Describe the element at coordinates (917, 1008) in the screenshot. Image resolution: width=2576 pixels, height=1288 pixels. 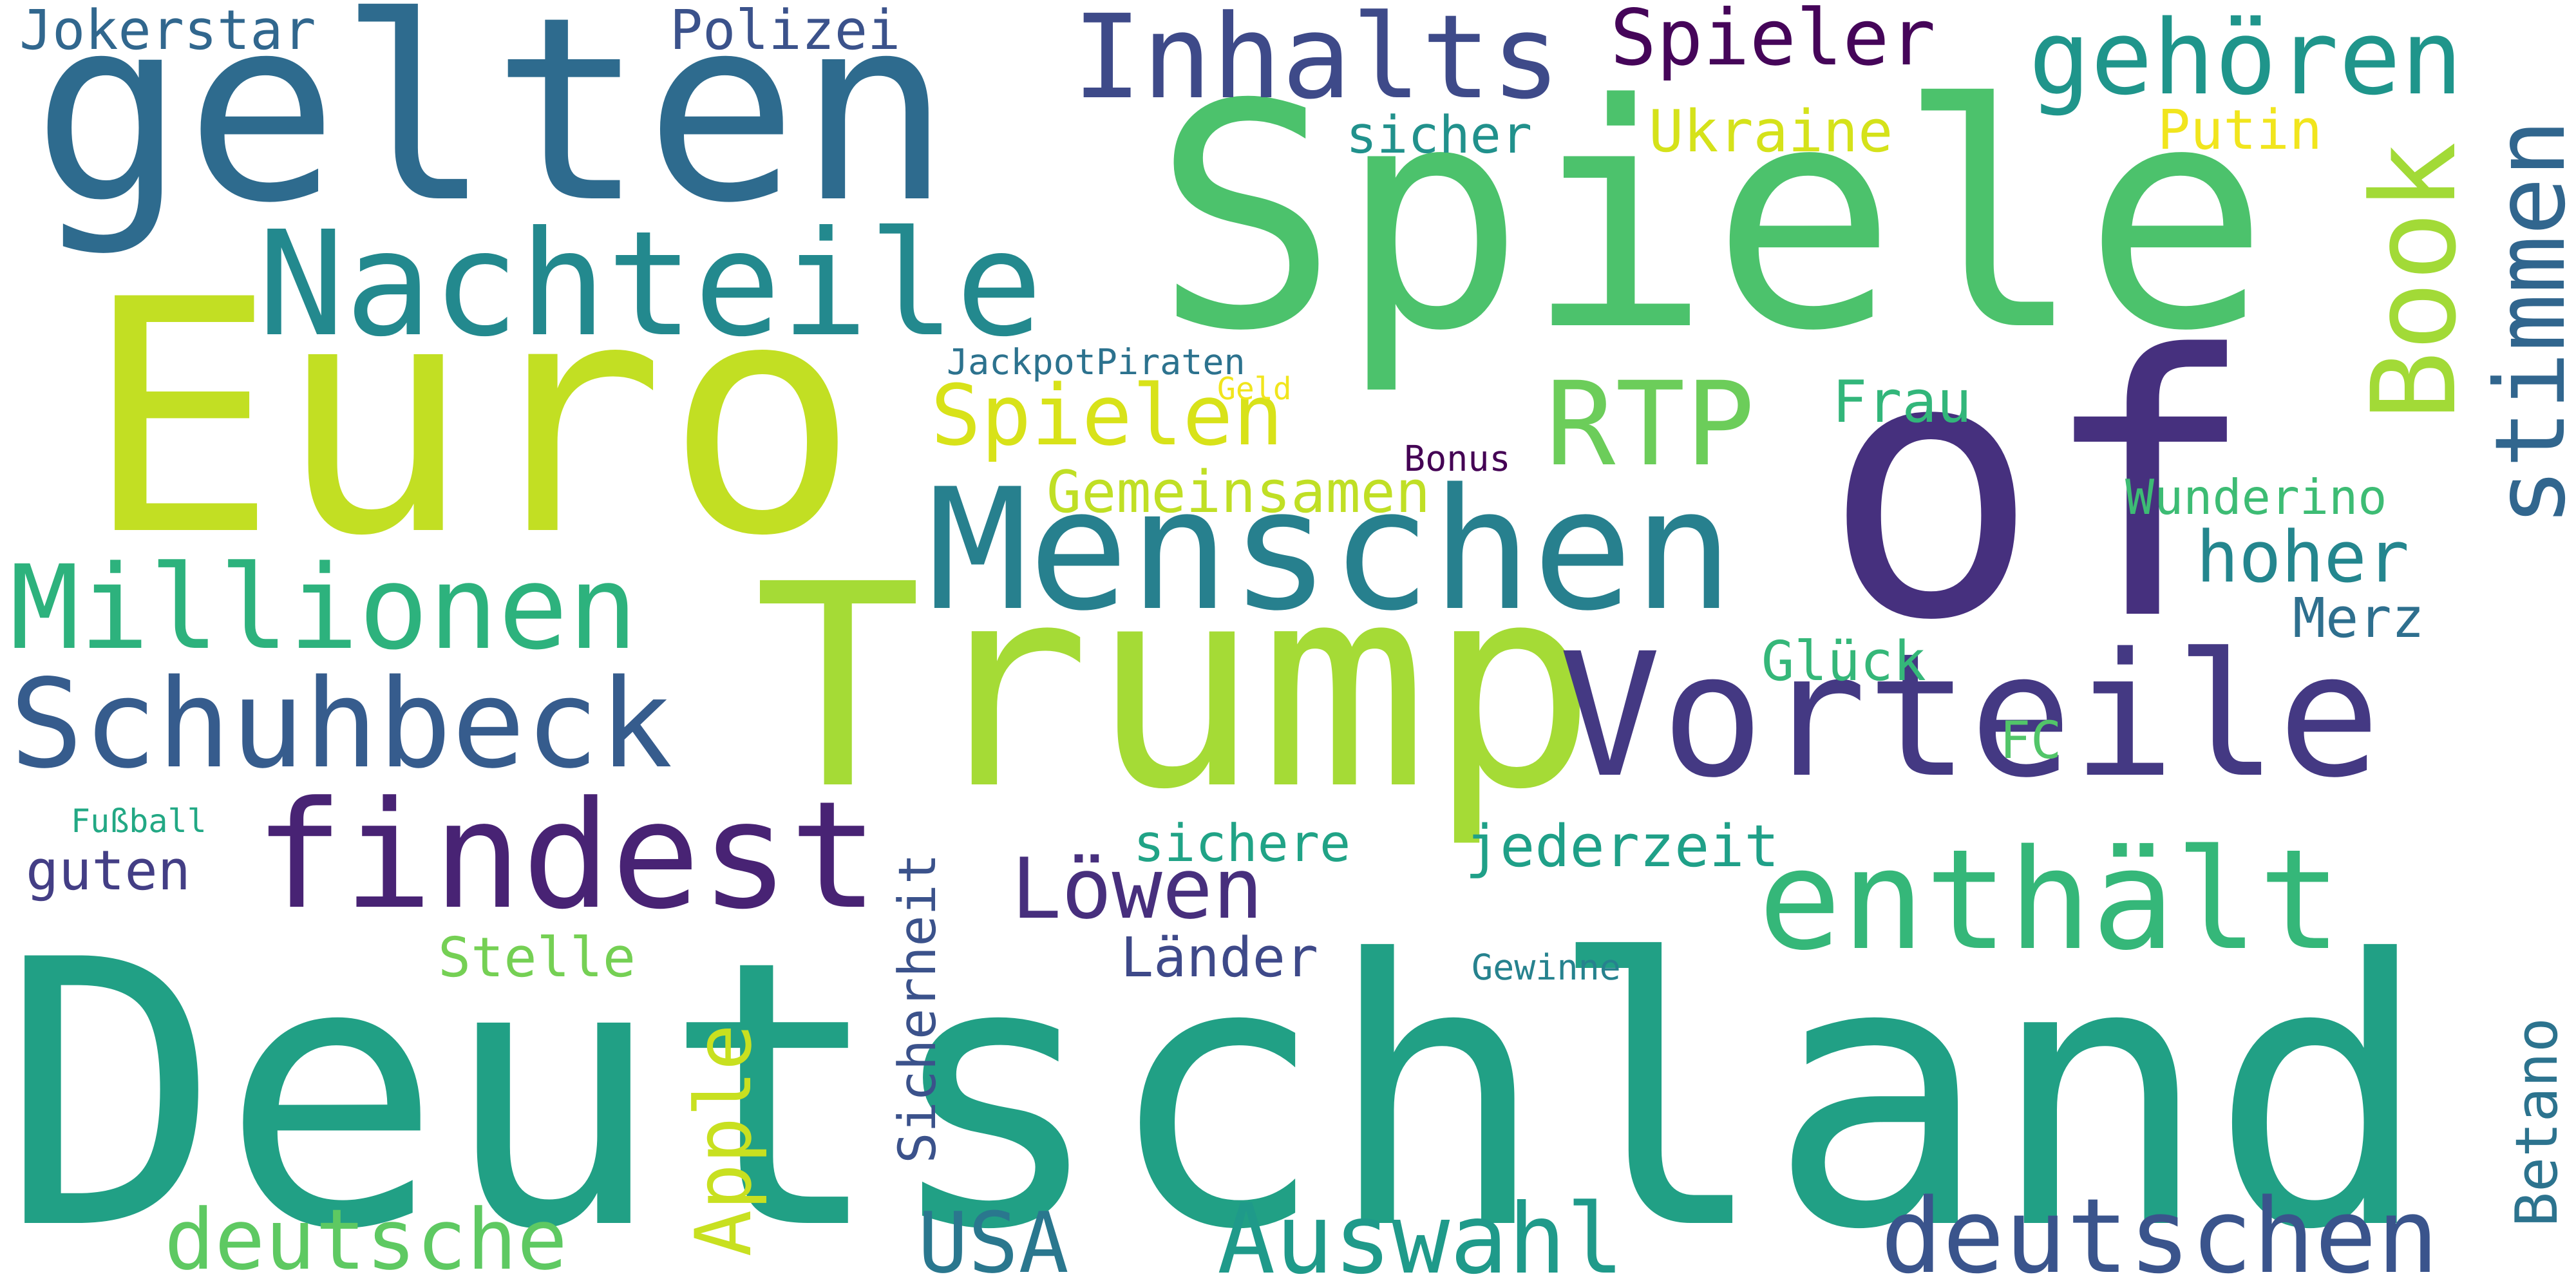
I see `word-sicherheit: Sicherheit` at that location.